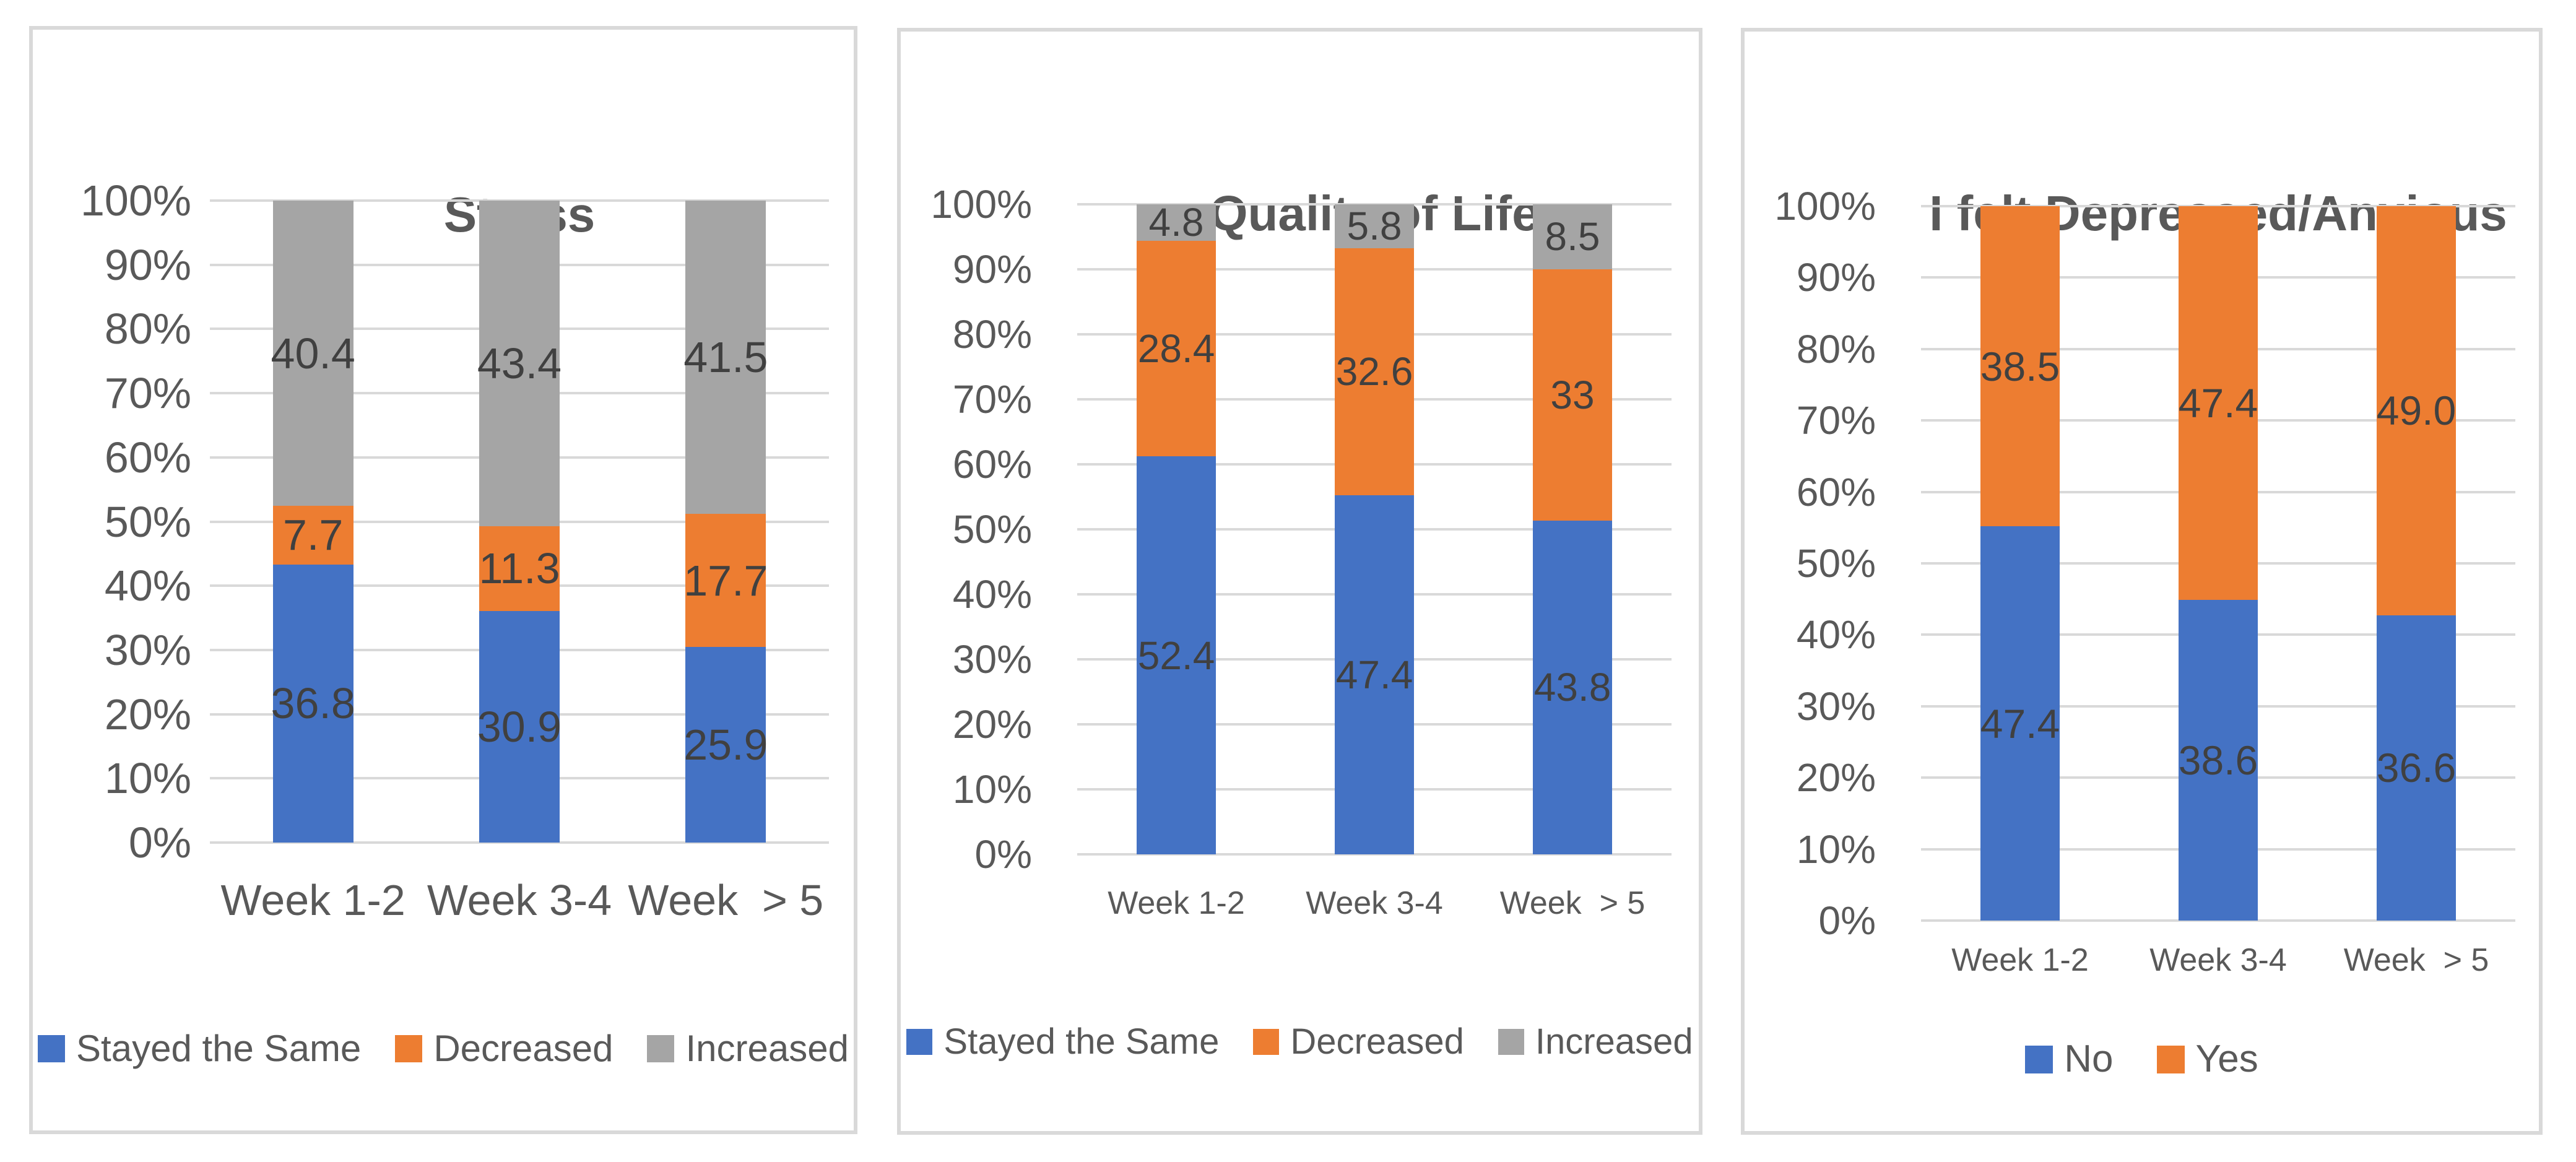  I want to click on bar-value-label: 30.9, so click(519, 726).